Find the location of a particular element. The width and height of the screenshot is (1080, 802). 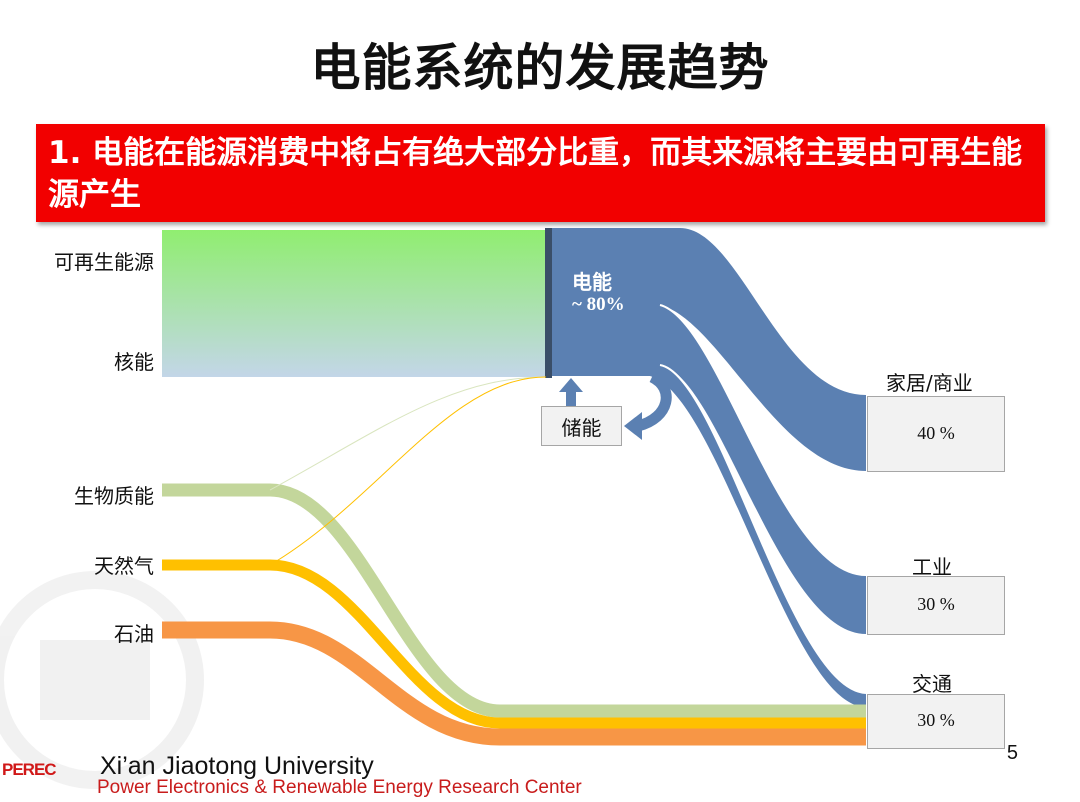

source-label-renewable: 可再生能源 is located at coordinates (104, 262).